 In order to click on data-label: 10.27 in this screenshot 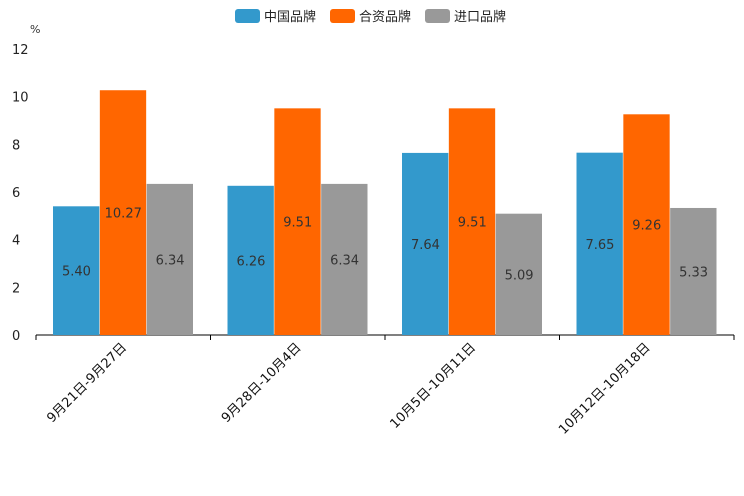, I will do `click(123, 214)`.